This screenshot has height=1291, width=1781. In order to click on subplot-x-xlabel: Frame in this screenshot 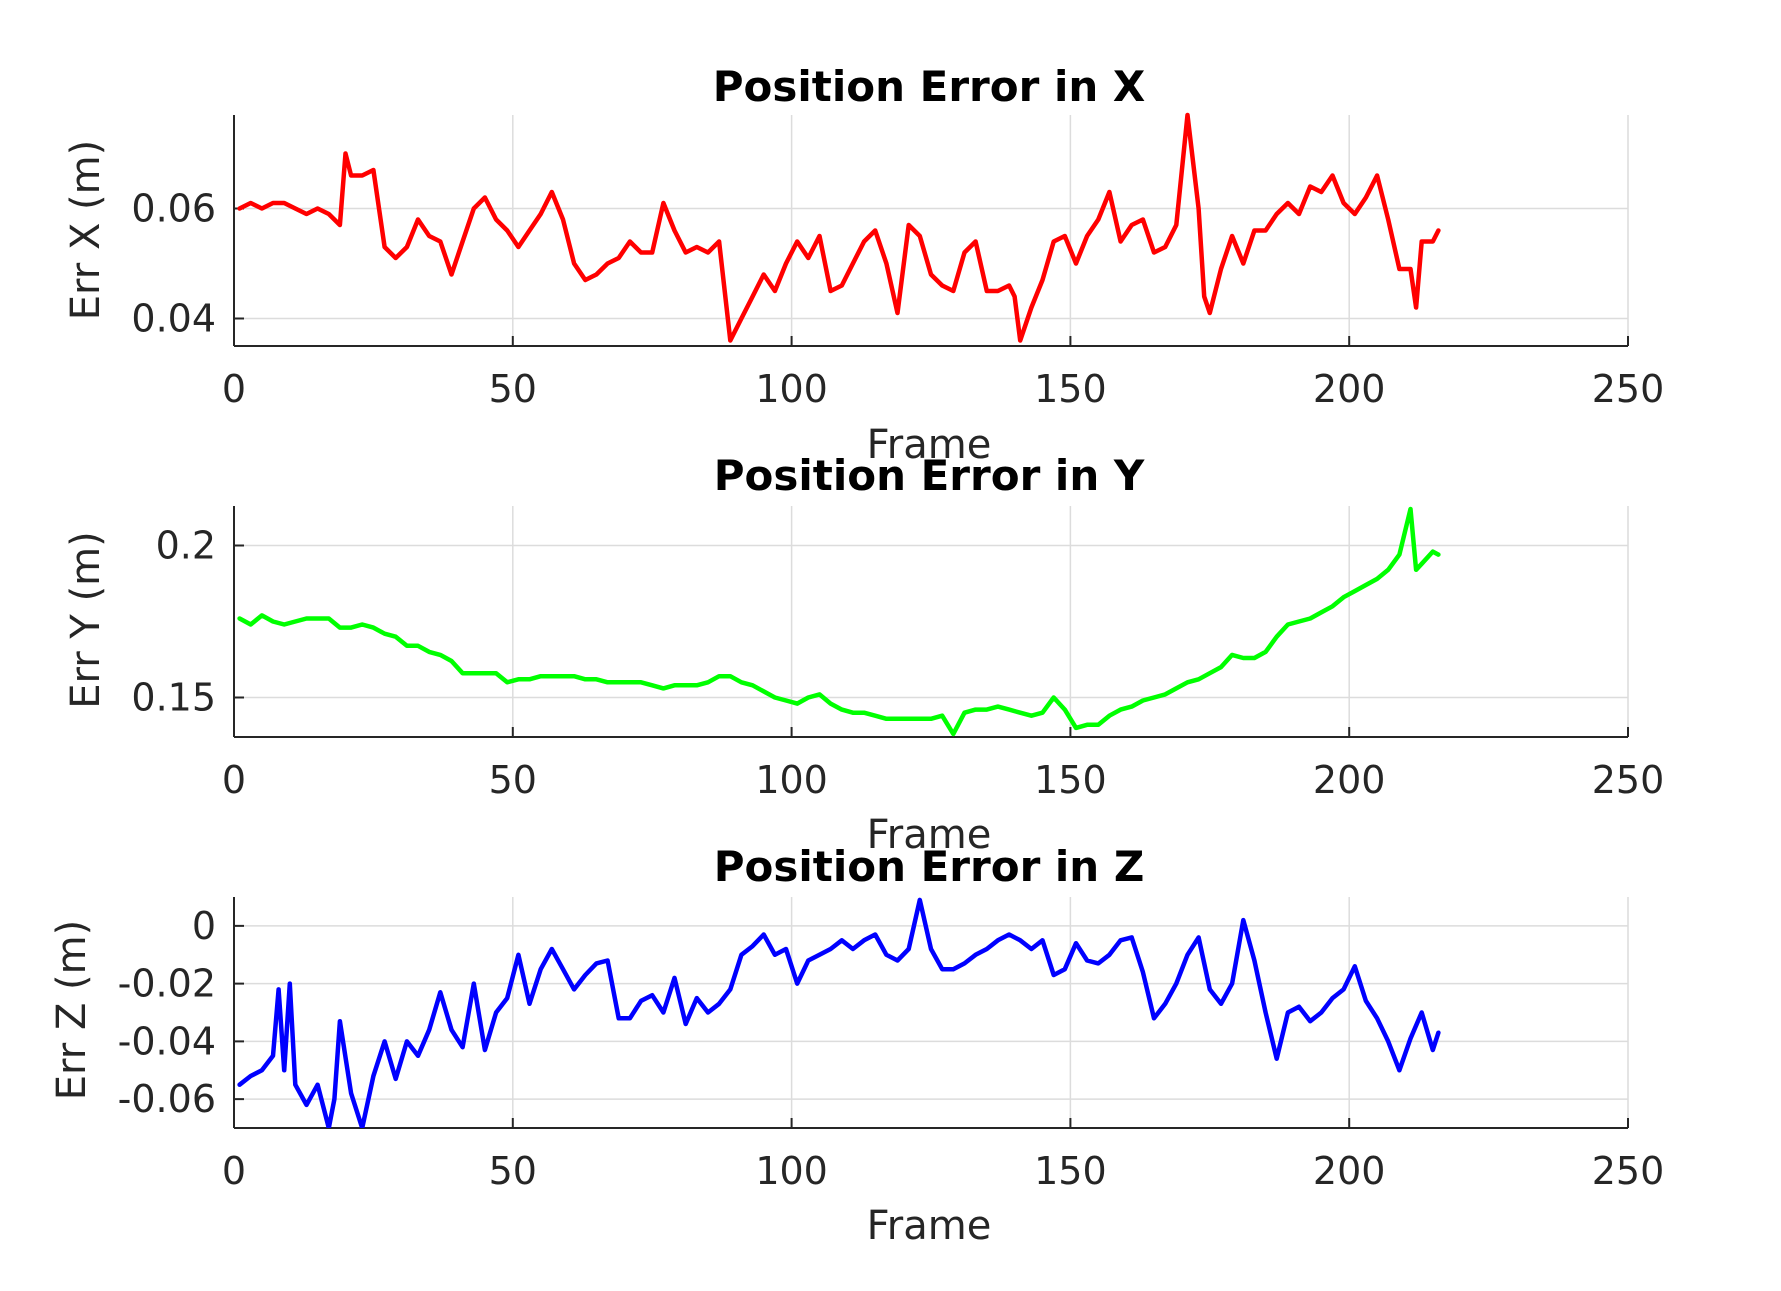, I will do `click(929, 445)`.